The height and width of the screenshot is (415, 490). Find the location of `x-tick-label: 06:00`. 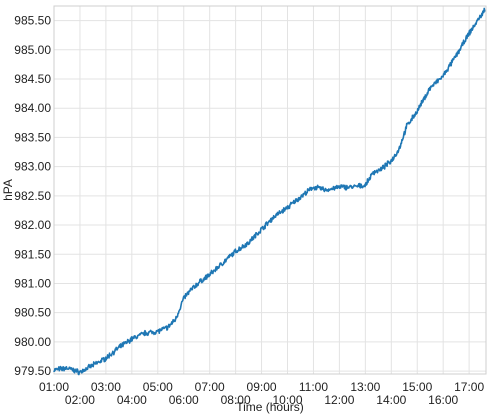

x-tick-label: 06:00 is located at coordinates (184, 400).